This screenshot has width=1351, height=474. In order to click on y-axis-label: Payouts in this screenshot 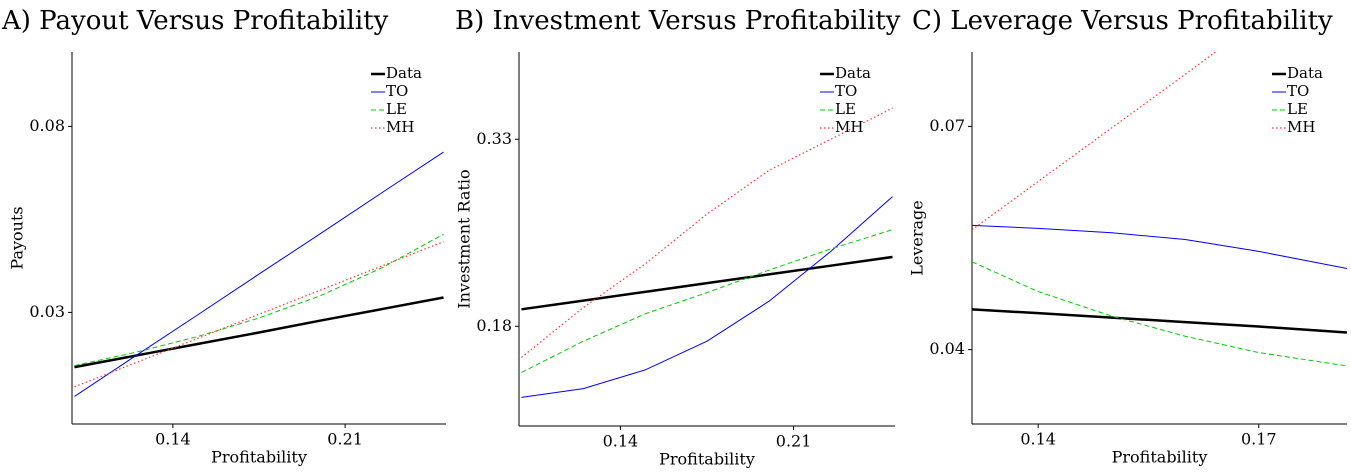, I will do `click(17, 237)`.